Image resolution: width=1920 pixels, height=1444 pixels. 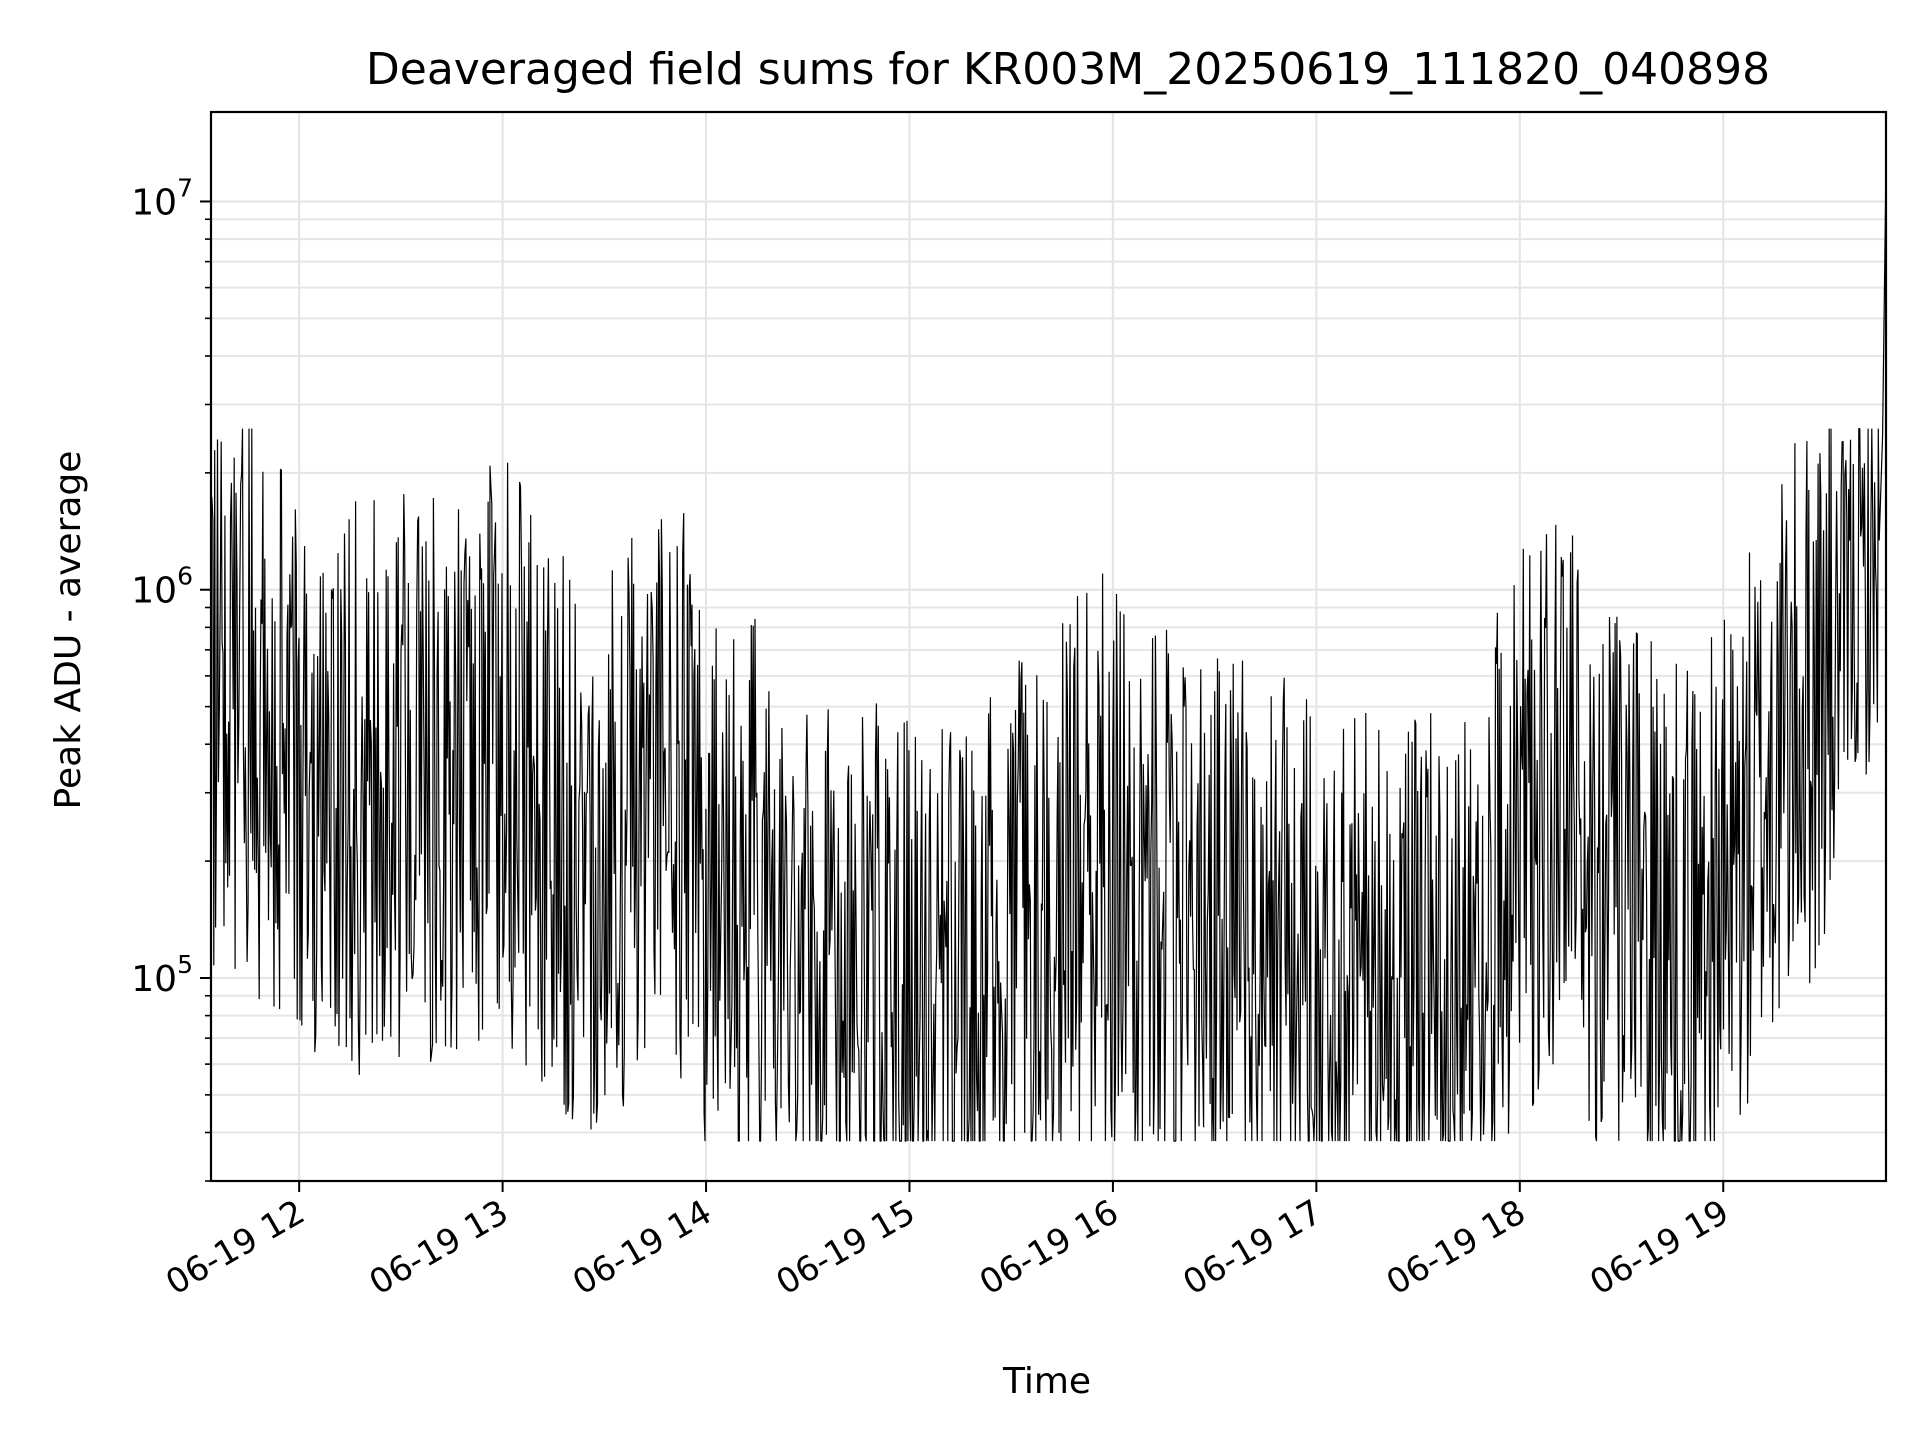 I want to click on x-tick-label: 06-19 16, so click(x=1049, y=1247).